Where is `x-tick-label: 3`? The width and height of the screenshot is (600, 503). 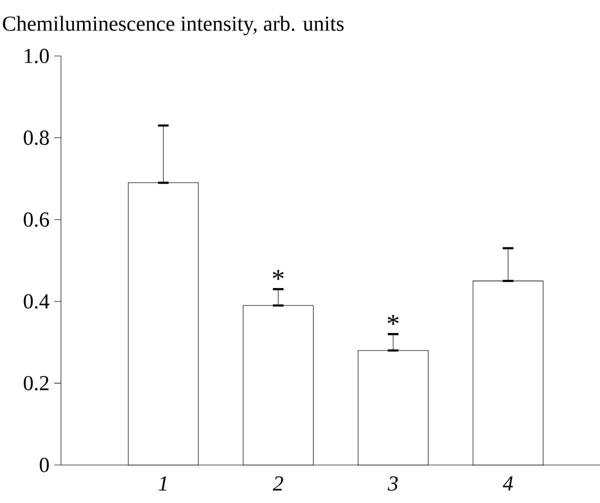 x-tick-label: 3 is located at coordinates (393, 483).